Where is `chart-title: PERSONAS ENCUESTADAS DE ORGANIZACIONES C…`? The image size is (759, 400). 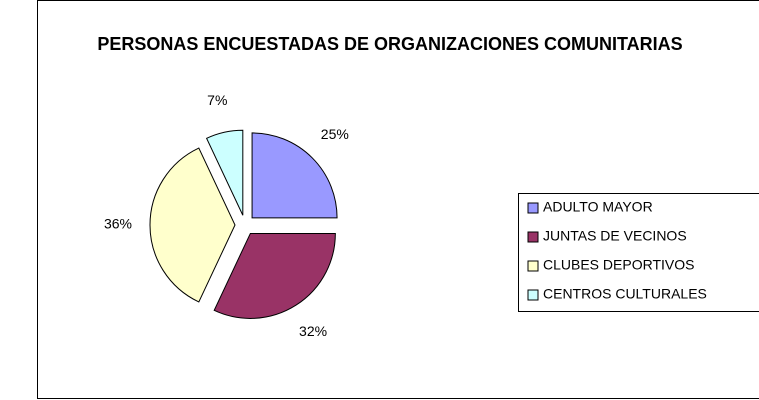 chart-title: PERSONAS ENCUESTADAS DE ORGANIZACIONES C… is located at coordinates (390, 44).